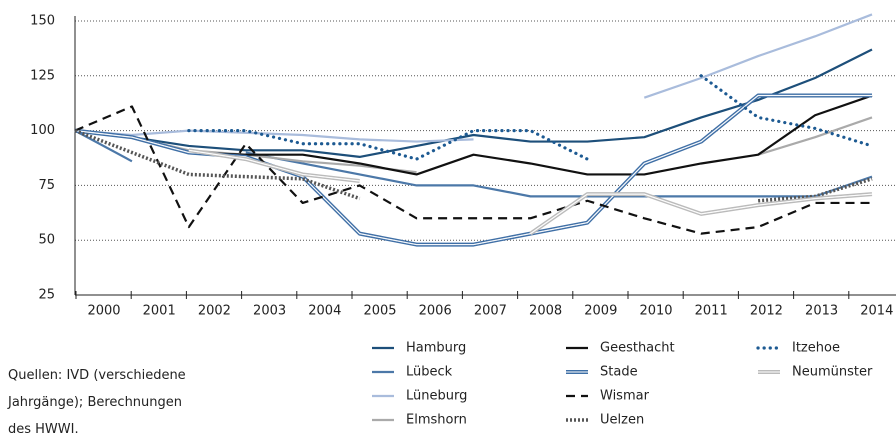 The image size is (896, 434). What do you see at coordinates (619, 372) in the screenshot?
I see `legend-label: Stade` at bounding box center [619, 372].